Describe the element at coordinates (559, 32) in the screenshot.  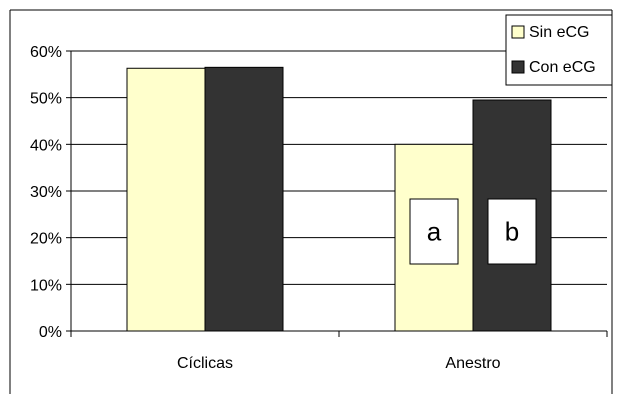
I see `legend-label-sin-ecg: Sin eCG` at that location.